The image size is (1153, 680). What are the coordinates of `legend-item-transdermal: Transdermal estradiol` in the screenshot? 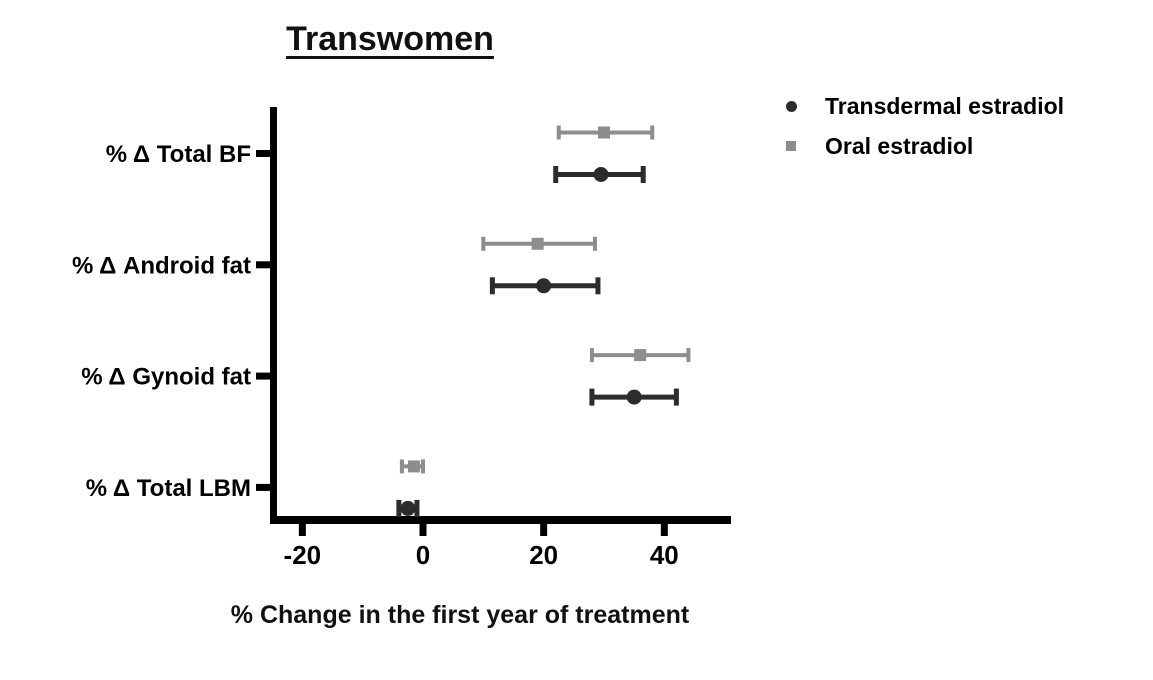 It's located at (923, 106).